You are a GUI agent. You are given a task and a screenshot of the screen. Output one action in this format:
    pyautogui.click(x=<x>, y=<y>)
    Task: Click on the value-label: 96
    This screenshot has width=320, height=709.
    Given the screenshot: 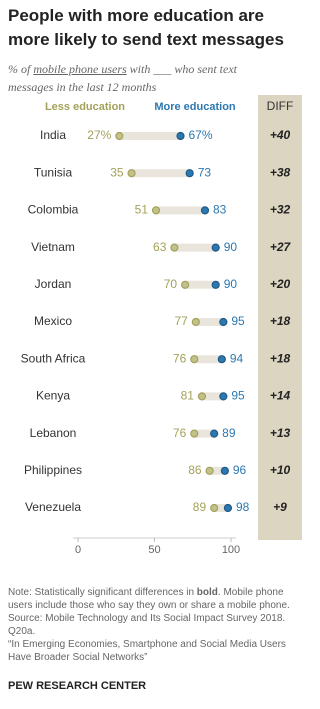 What is the action you would take?
    pyautogui.click(x=240, y=470)
    